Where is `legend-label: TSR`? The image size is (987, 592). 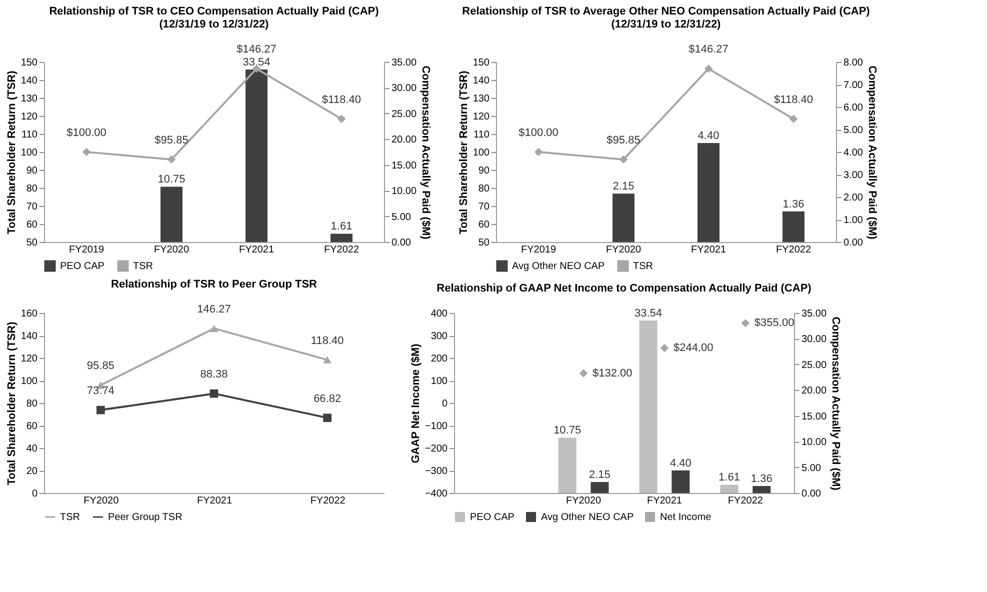
legend-label: TSR is located at coordinates (143, 266).